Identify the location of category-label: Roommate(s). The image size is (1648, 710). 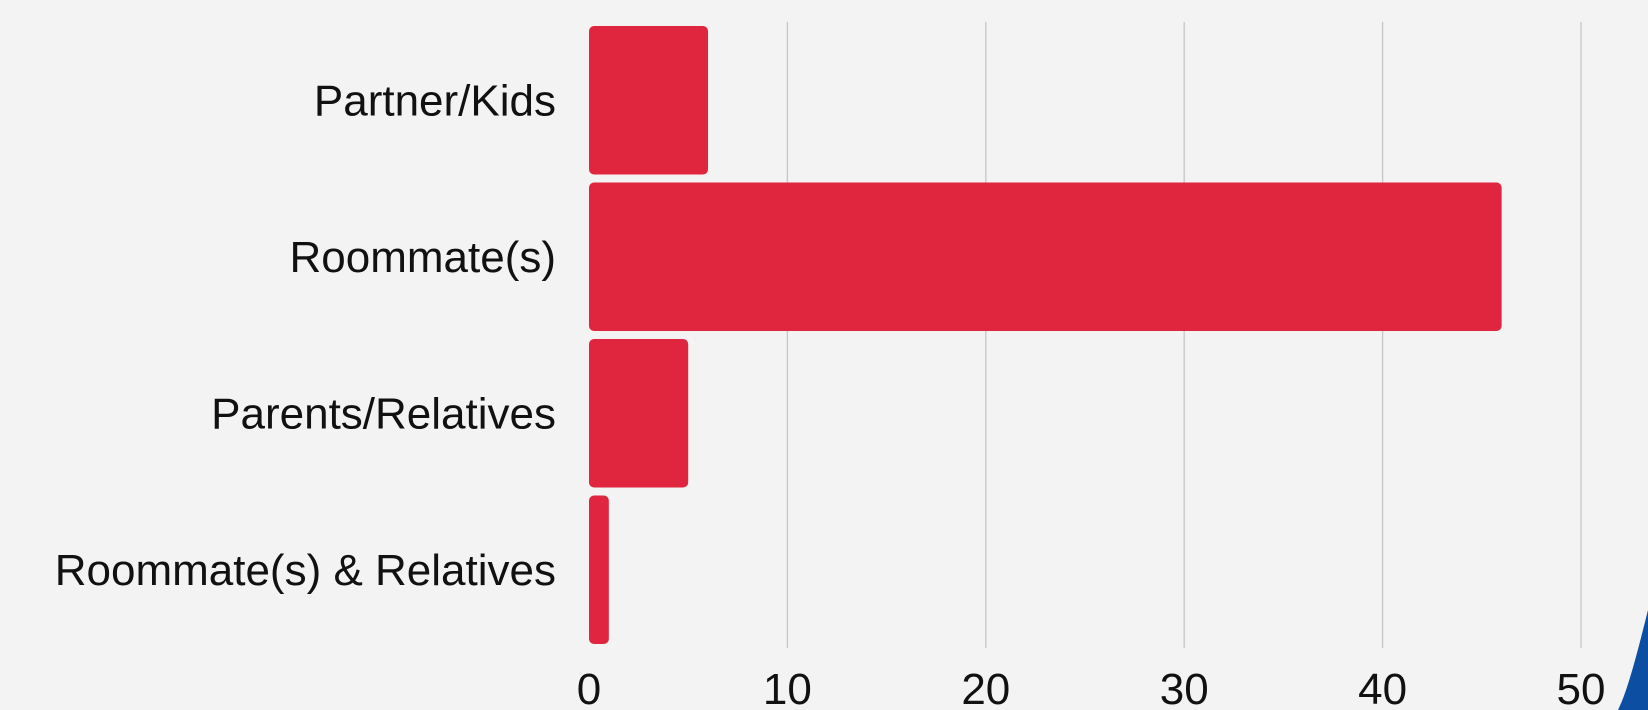
(423, 257).